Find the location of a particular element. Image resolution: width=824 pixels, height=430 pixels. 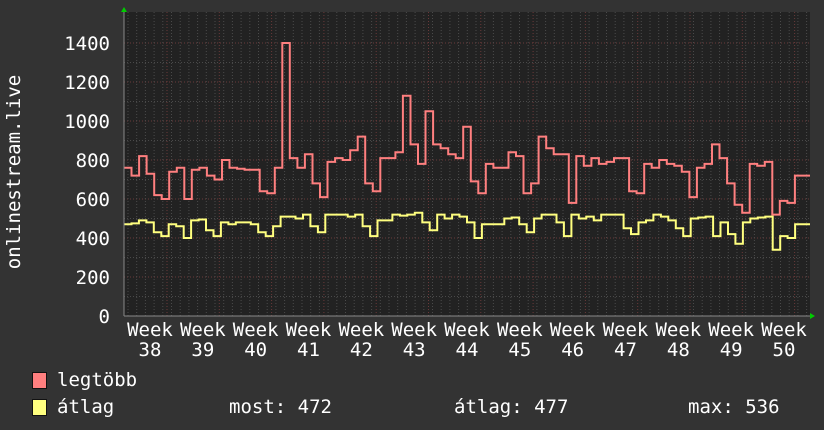

x-tick-label: Week 45 is located at coordinates (520, 340).